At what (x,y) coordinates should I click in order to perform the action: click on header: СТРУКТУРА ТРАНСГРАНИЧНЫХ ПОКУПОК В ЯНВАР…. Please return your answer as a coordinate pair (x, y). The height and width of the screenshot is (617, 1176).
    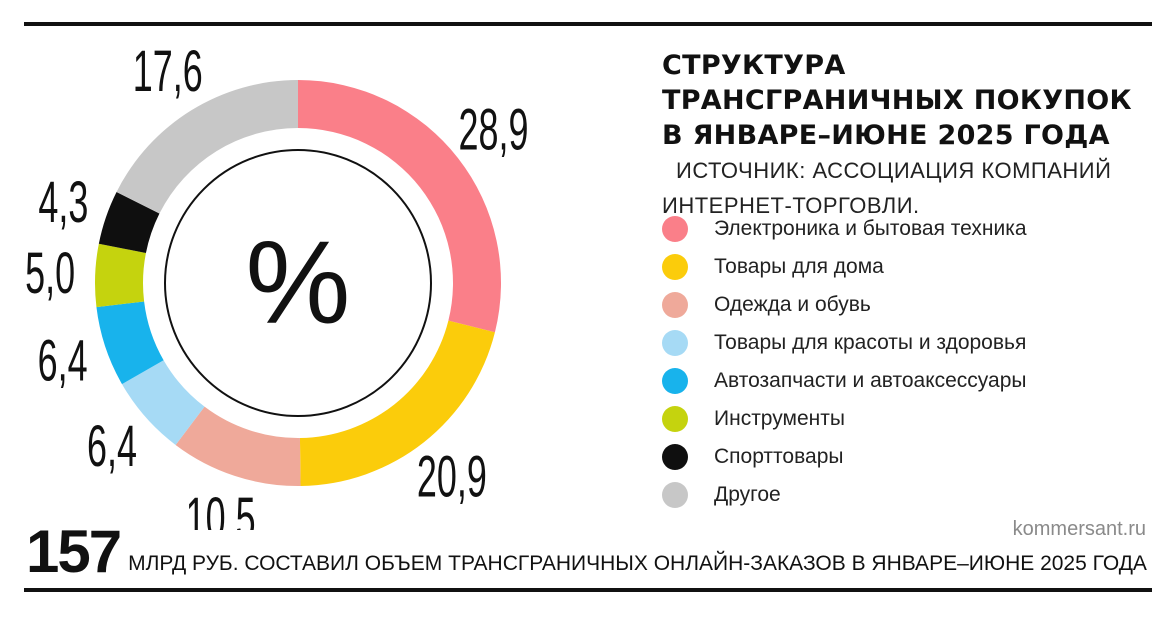
    Looking at the image, I should click on (902, 135).